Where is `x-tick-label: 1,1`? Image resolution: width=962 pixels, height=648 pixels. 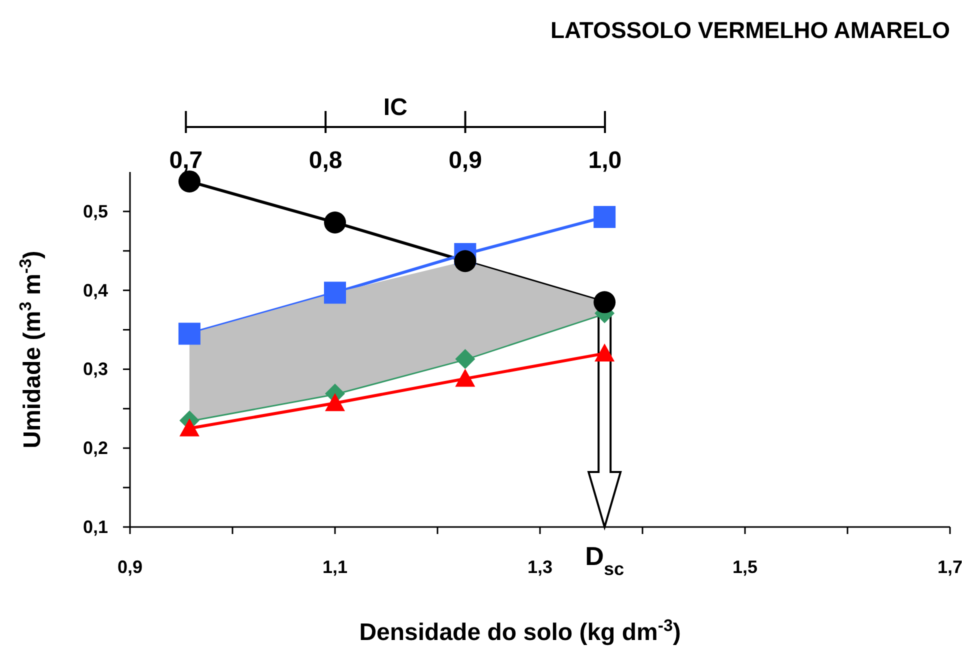
x-tick-label: 1,1 is located at coordinates (335, 567).